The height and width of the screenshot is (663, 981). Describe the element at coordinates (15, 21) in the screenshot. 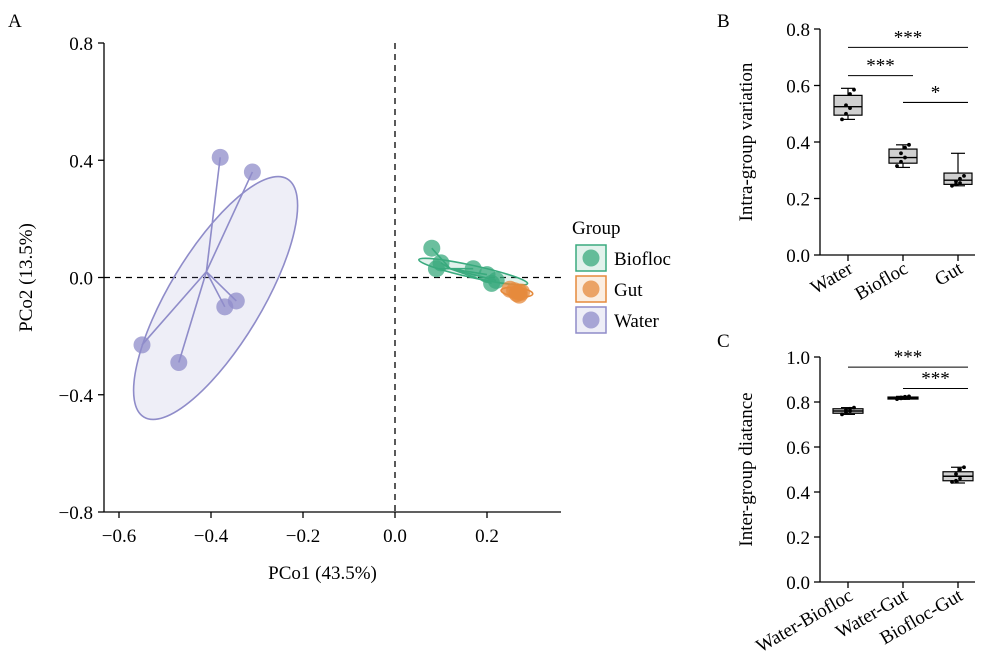

I see `panel-label-a: A` at that location.